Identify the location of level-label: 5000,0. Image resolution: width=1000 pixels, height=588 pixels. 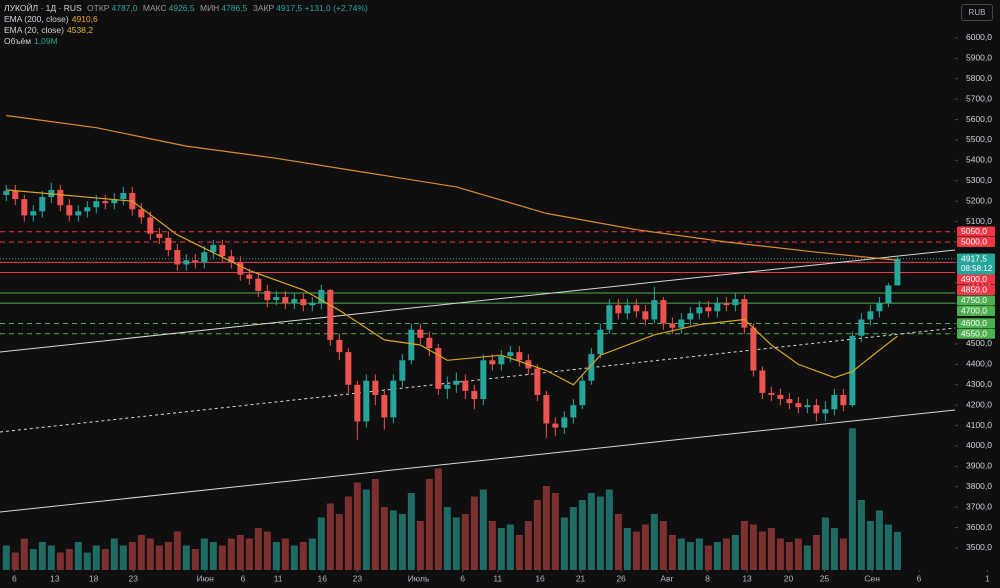
(974, 241).